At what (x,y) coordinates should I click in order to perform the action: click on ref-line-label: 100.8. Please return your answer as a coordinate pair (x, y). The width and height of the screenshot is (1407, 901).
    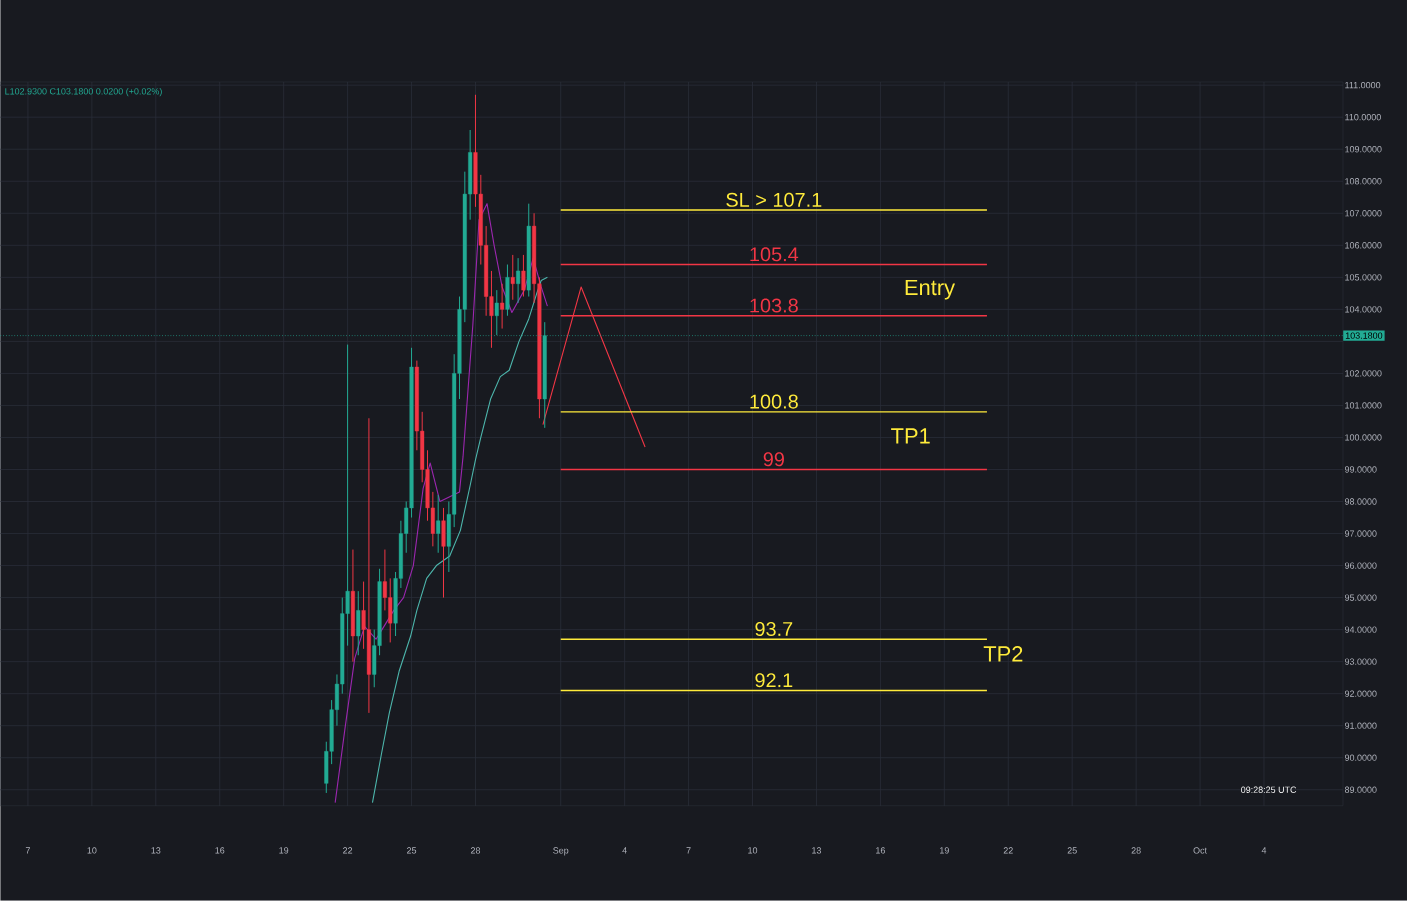
    Looking at the image, I should click on (774, 401).